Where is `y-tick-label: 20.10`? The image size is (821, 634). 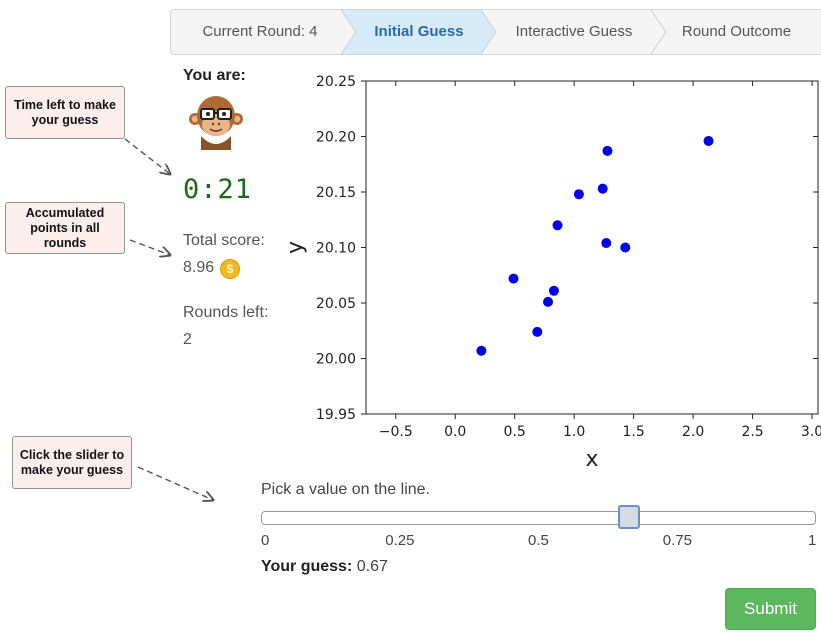
y-tick-label: 20.10 is located at coordinates (336, 249).